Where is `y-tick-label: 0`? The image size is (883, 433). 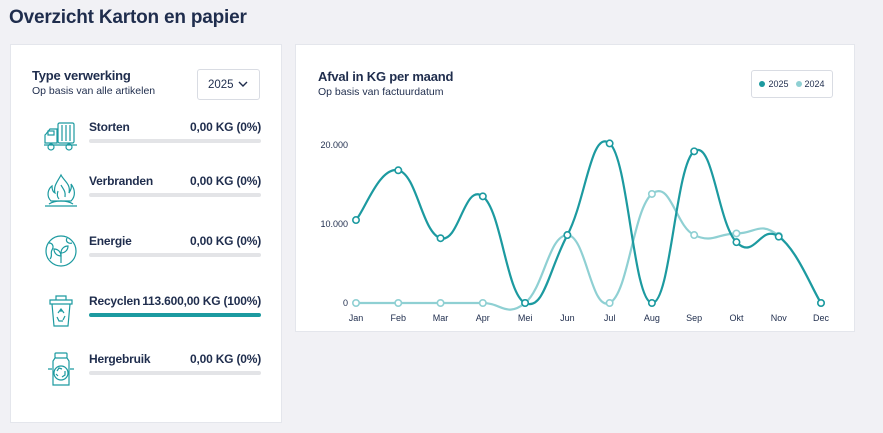
y-tick-label: 0 is located at coordinates (345, 303).